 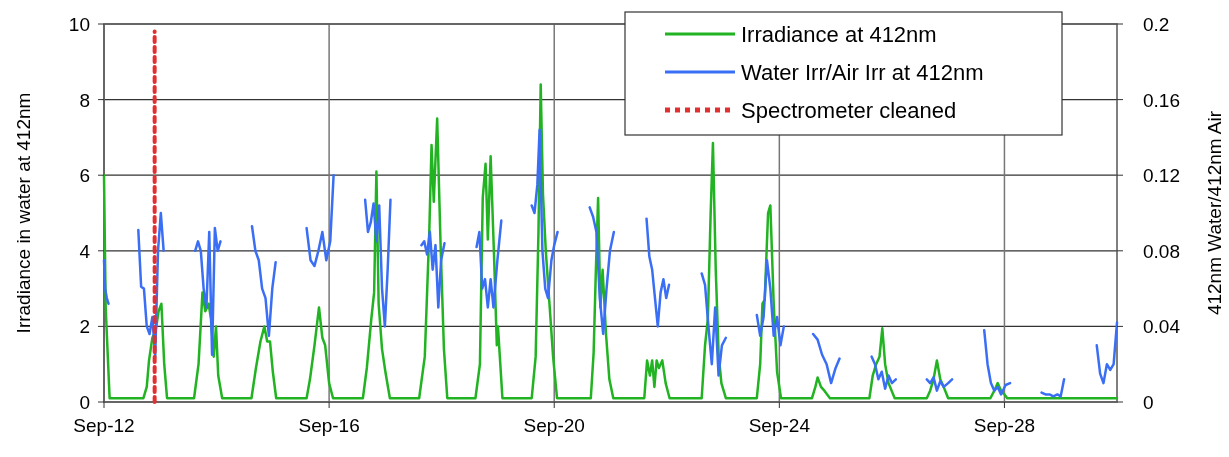 What do you see at coordinates (1161, 176) in the screenshot?
I see `y2-tick-label: 0.12` at bounding box center [1161, 176].